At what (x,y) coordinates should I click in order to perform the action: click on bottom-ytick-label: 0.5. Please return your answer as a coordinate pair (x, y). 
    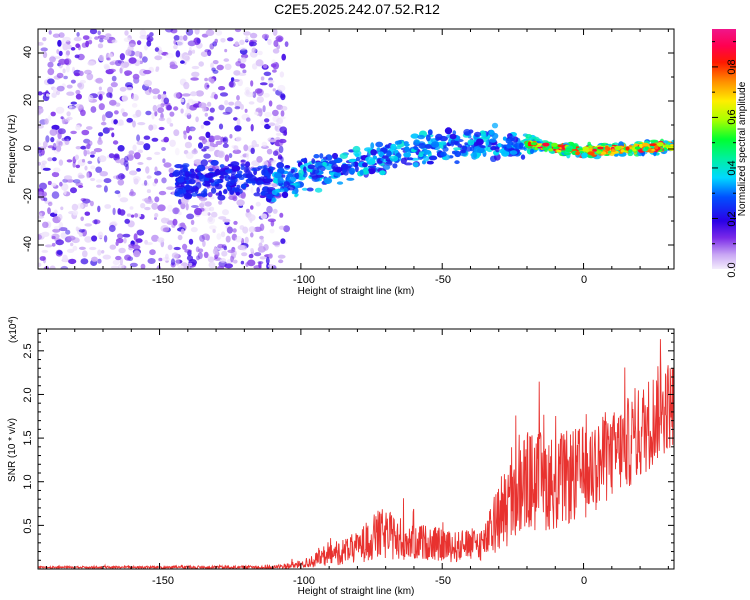
    Looking at the image, I should click on (28, 525).